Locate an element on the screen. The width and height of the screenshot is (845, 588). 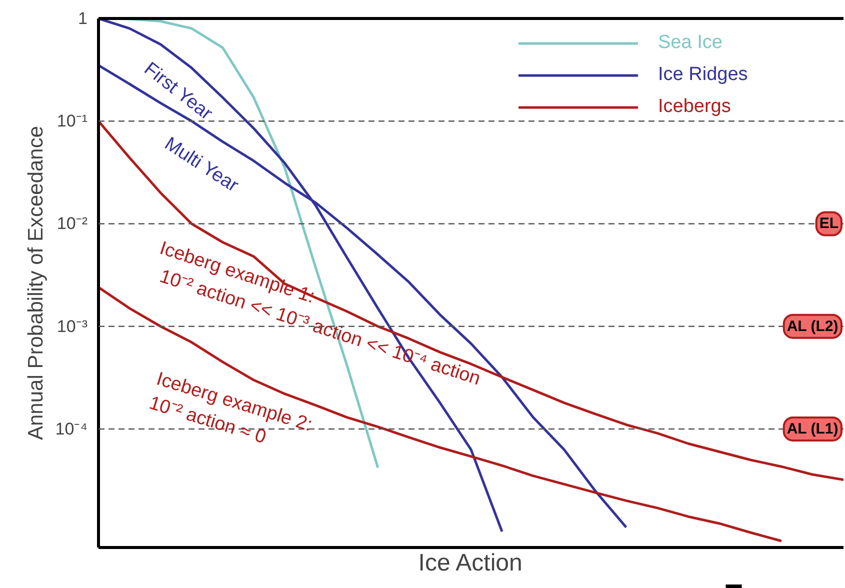
y-axis-title: Annual Probability of Exceedance is located at coordinates (36, 283).